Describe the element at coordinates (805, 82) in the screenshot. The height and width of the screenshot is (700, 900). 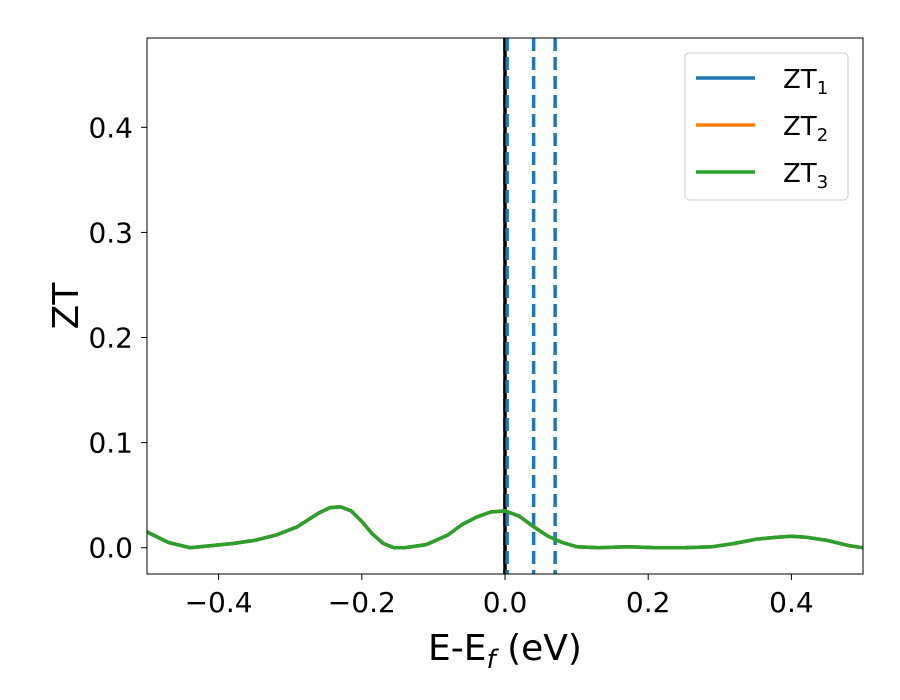
I see `legend-label-1: ZT1` at that location.